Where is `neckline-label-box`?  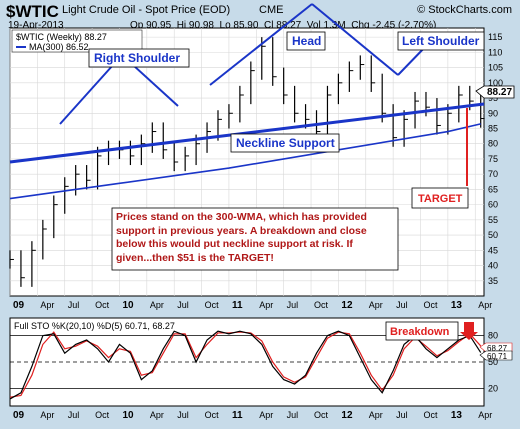
neckline-label-box is located at coordinates (285, 143).